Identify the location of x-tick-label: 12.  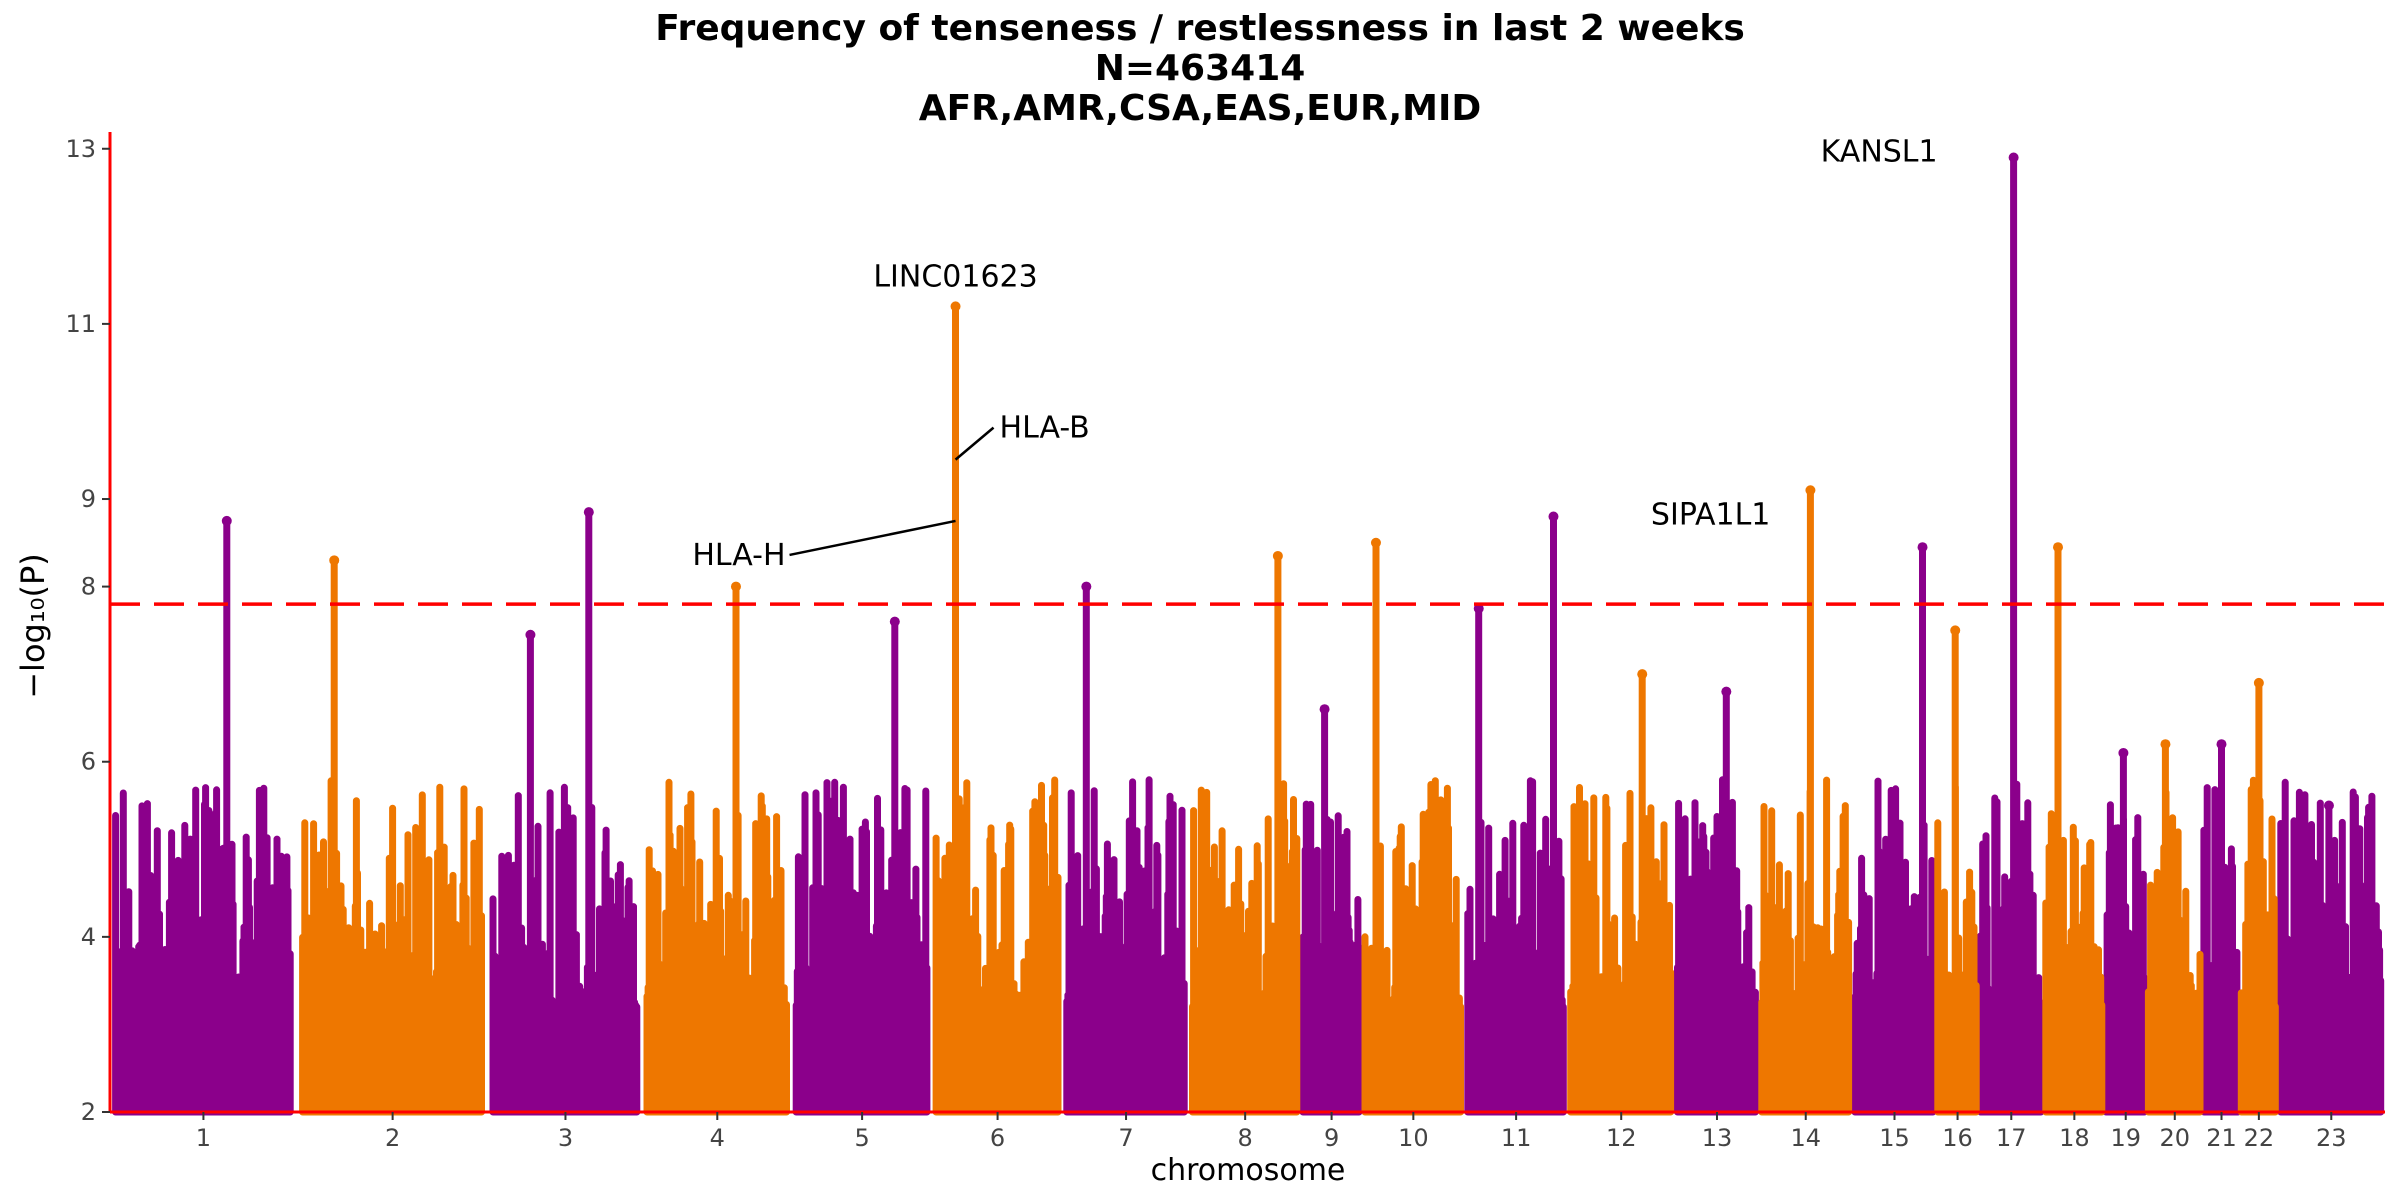
(1621, 1138).